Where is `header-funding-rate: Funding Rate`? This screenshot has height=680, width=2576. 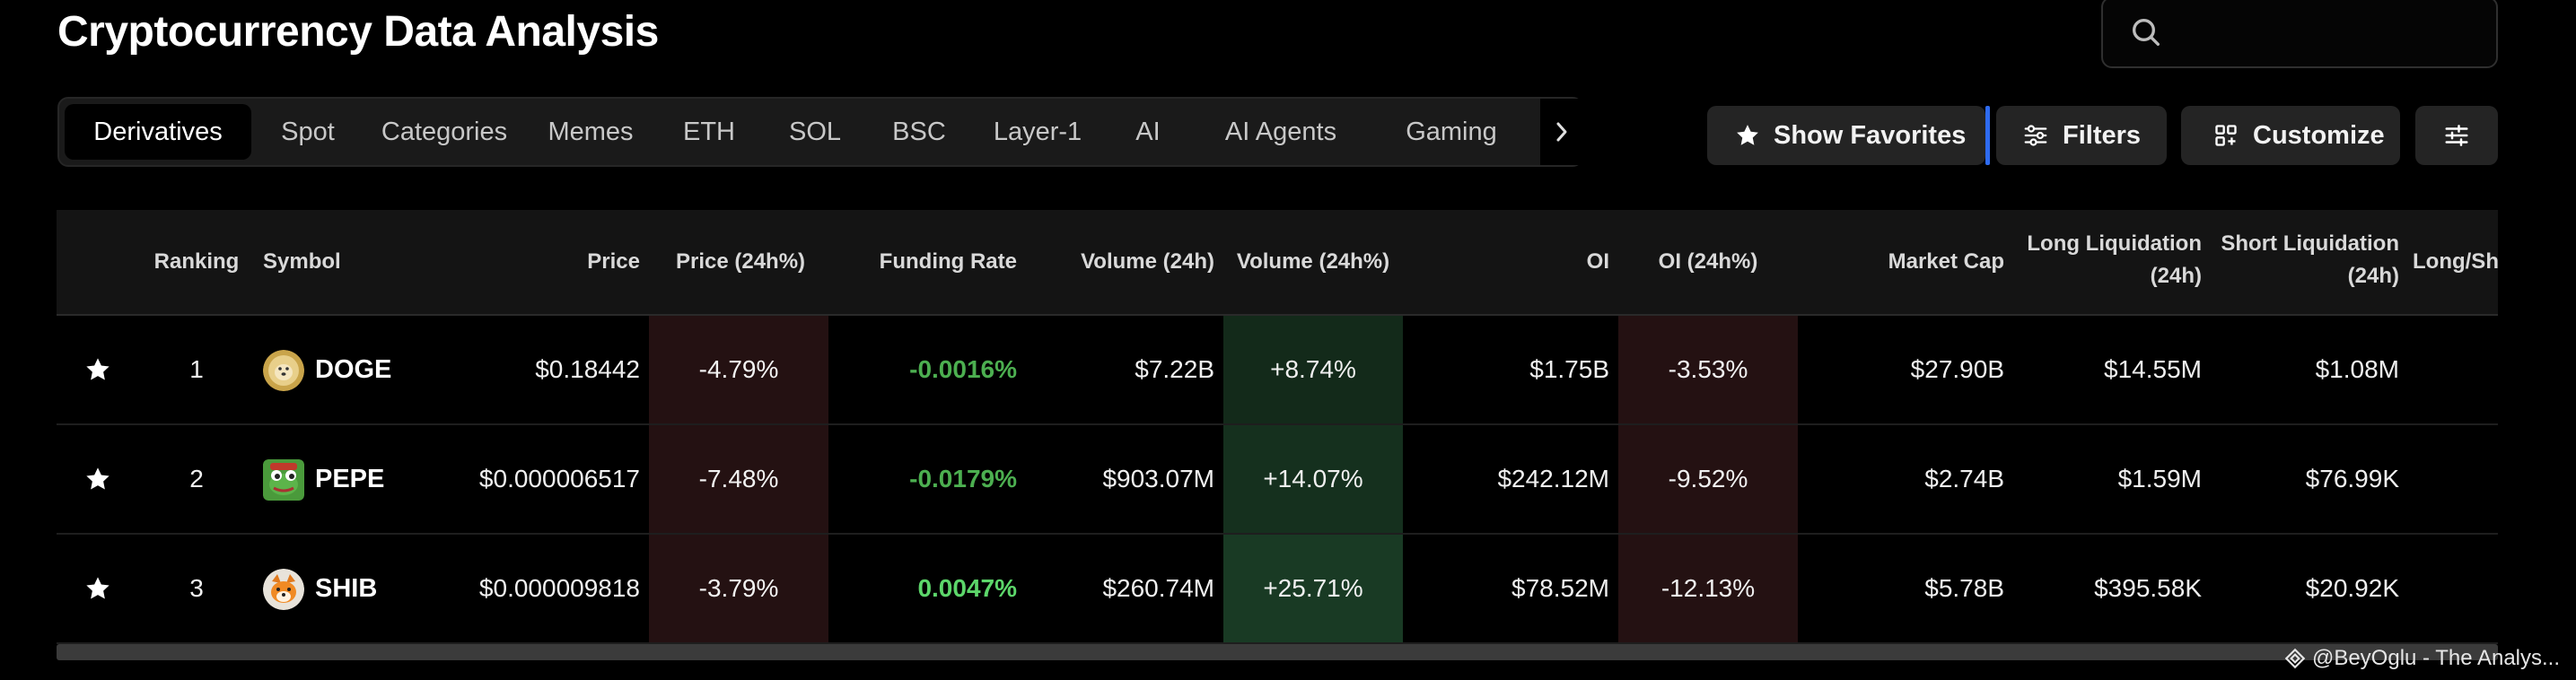 header-funding-rate: Funding Rate is located at coordinates (948, 261).